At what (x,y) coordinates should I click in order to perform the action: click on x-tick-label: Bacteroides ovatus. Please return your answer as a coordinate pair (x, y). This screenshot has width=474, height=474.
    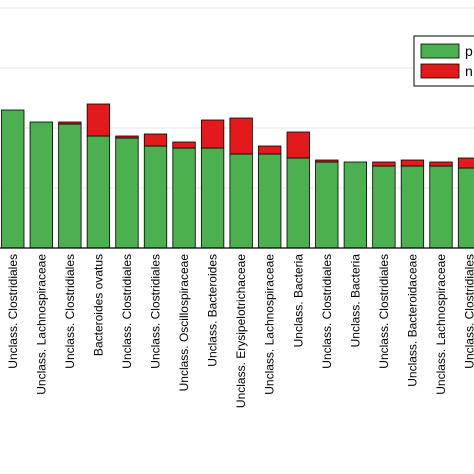
    Looking at the image, I should click on (98, 305).